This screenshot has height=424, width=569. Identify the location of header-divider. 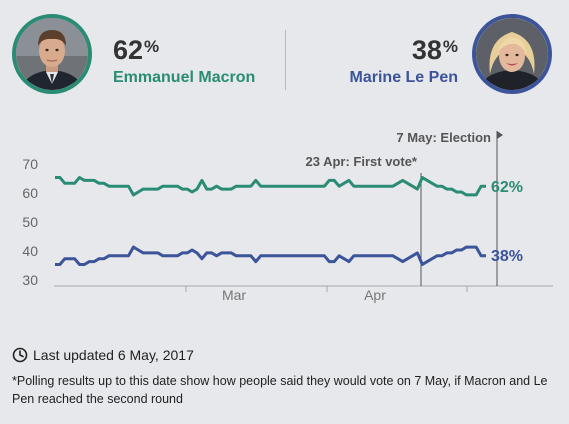
(285, 60).